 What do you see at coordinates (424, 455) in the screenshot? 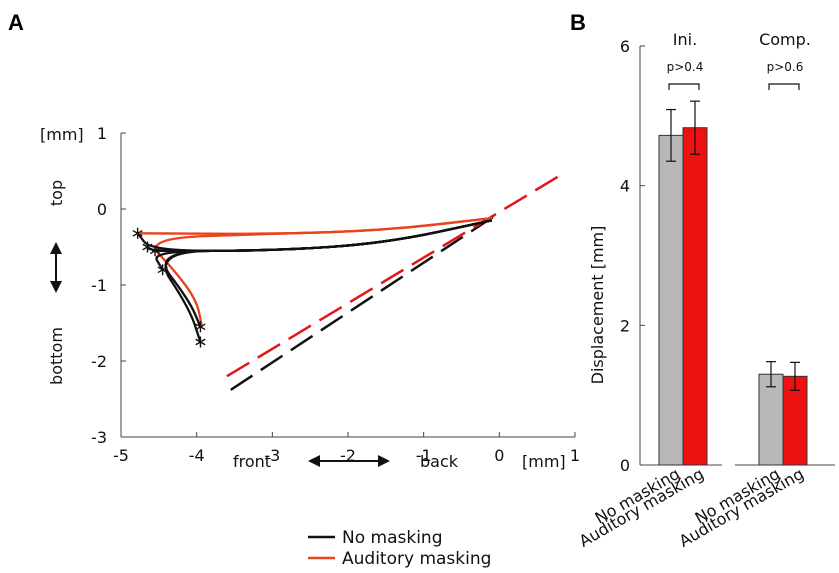
I see `x-tick-label: -1` at bounding box center [424, 455].